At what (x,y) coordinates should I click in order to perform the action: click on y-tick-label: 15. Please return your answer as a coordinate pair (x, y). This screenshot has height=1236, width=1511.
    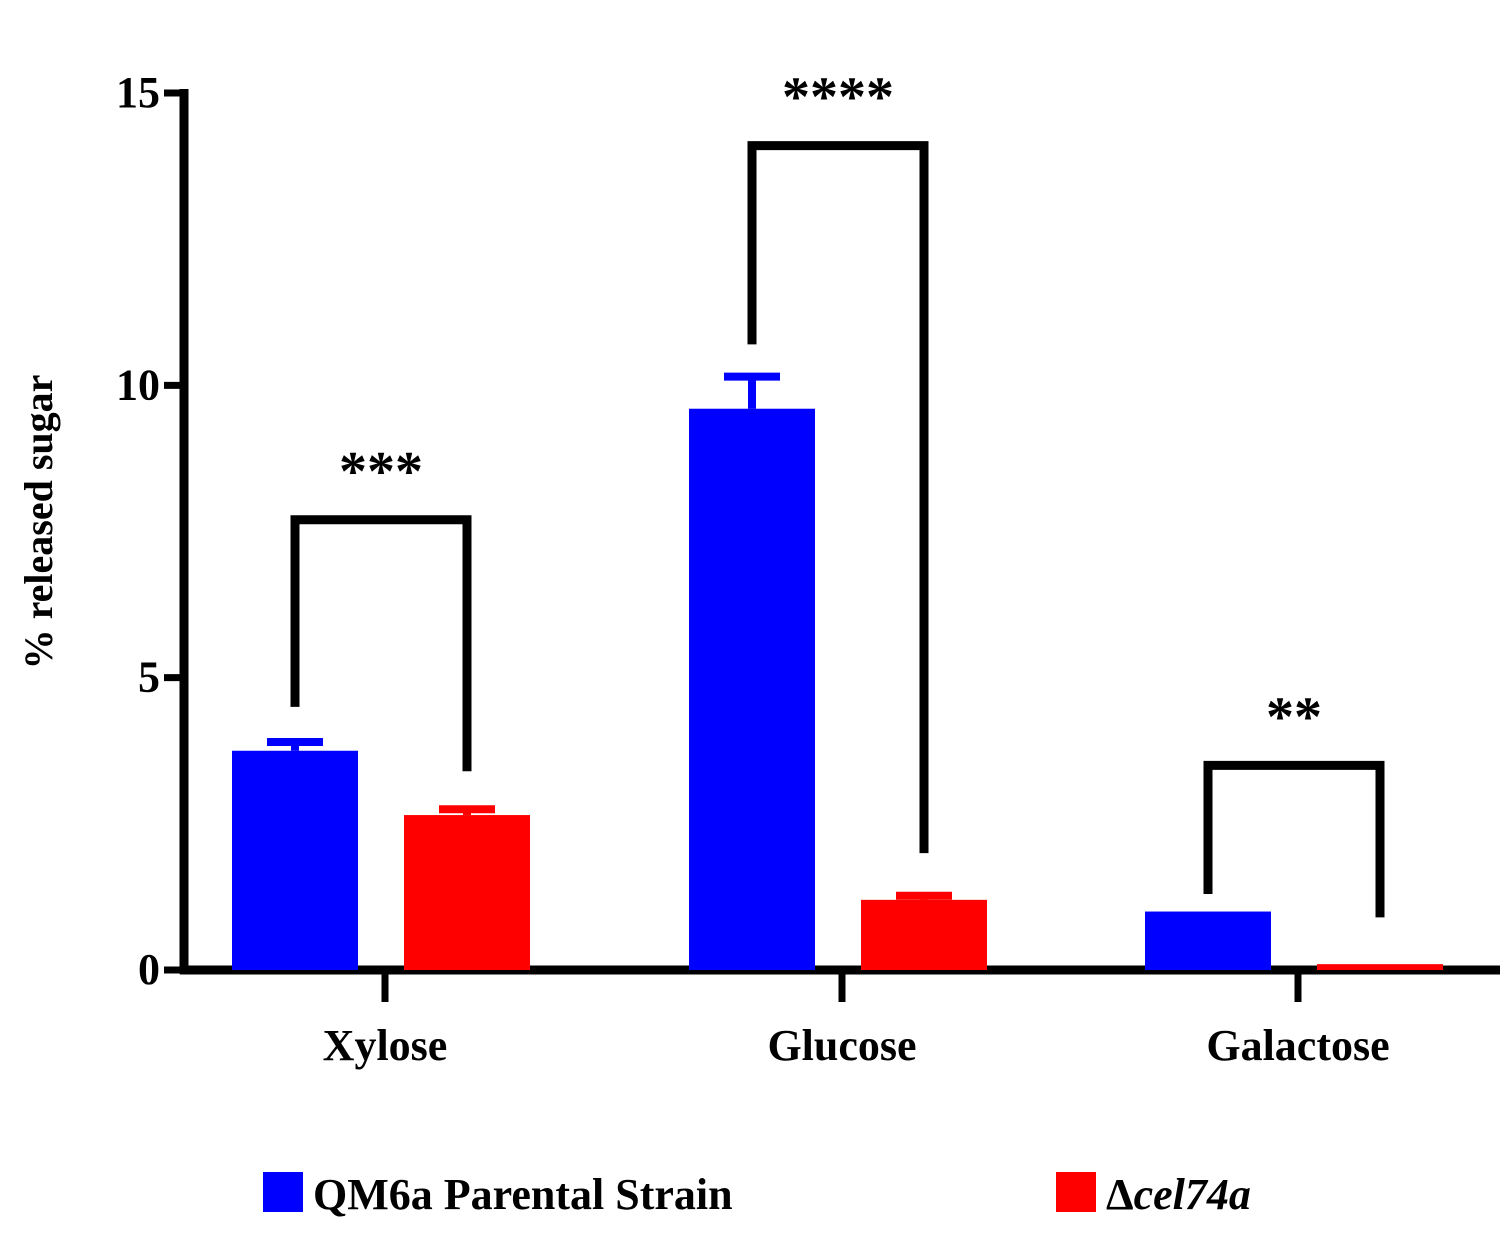
    Looking at the image, I should click on (138, 92).